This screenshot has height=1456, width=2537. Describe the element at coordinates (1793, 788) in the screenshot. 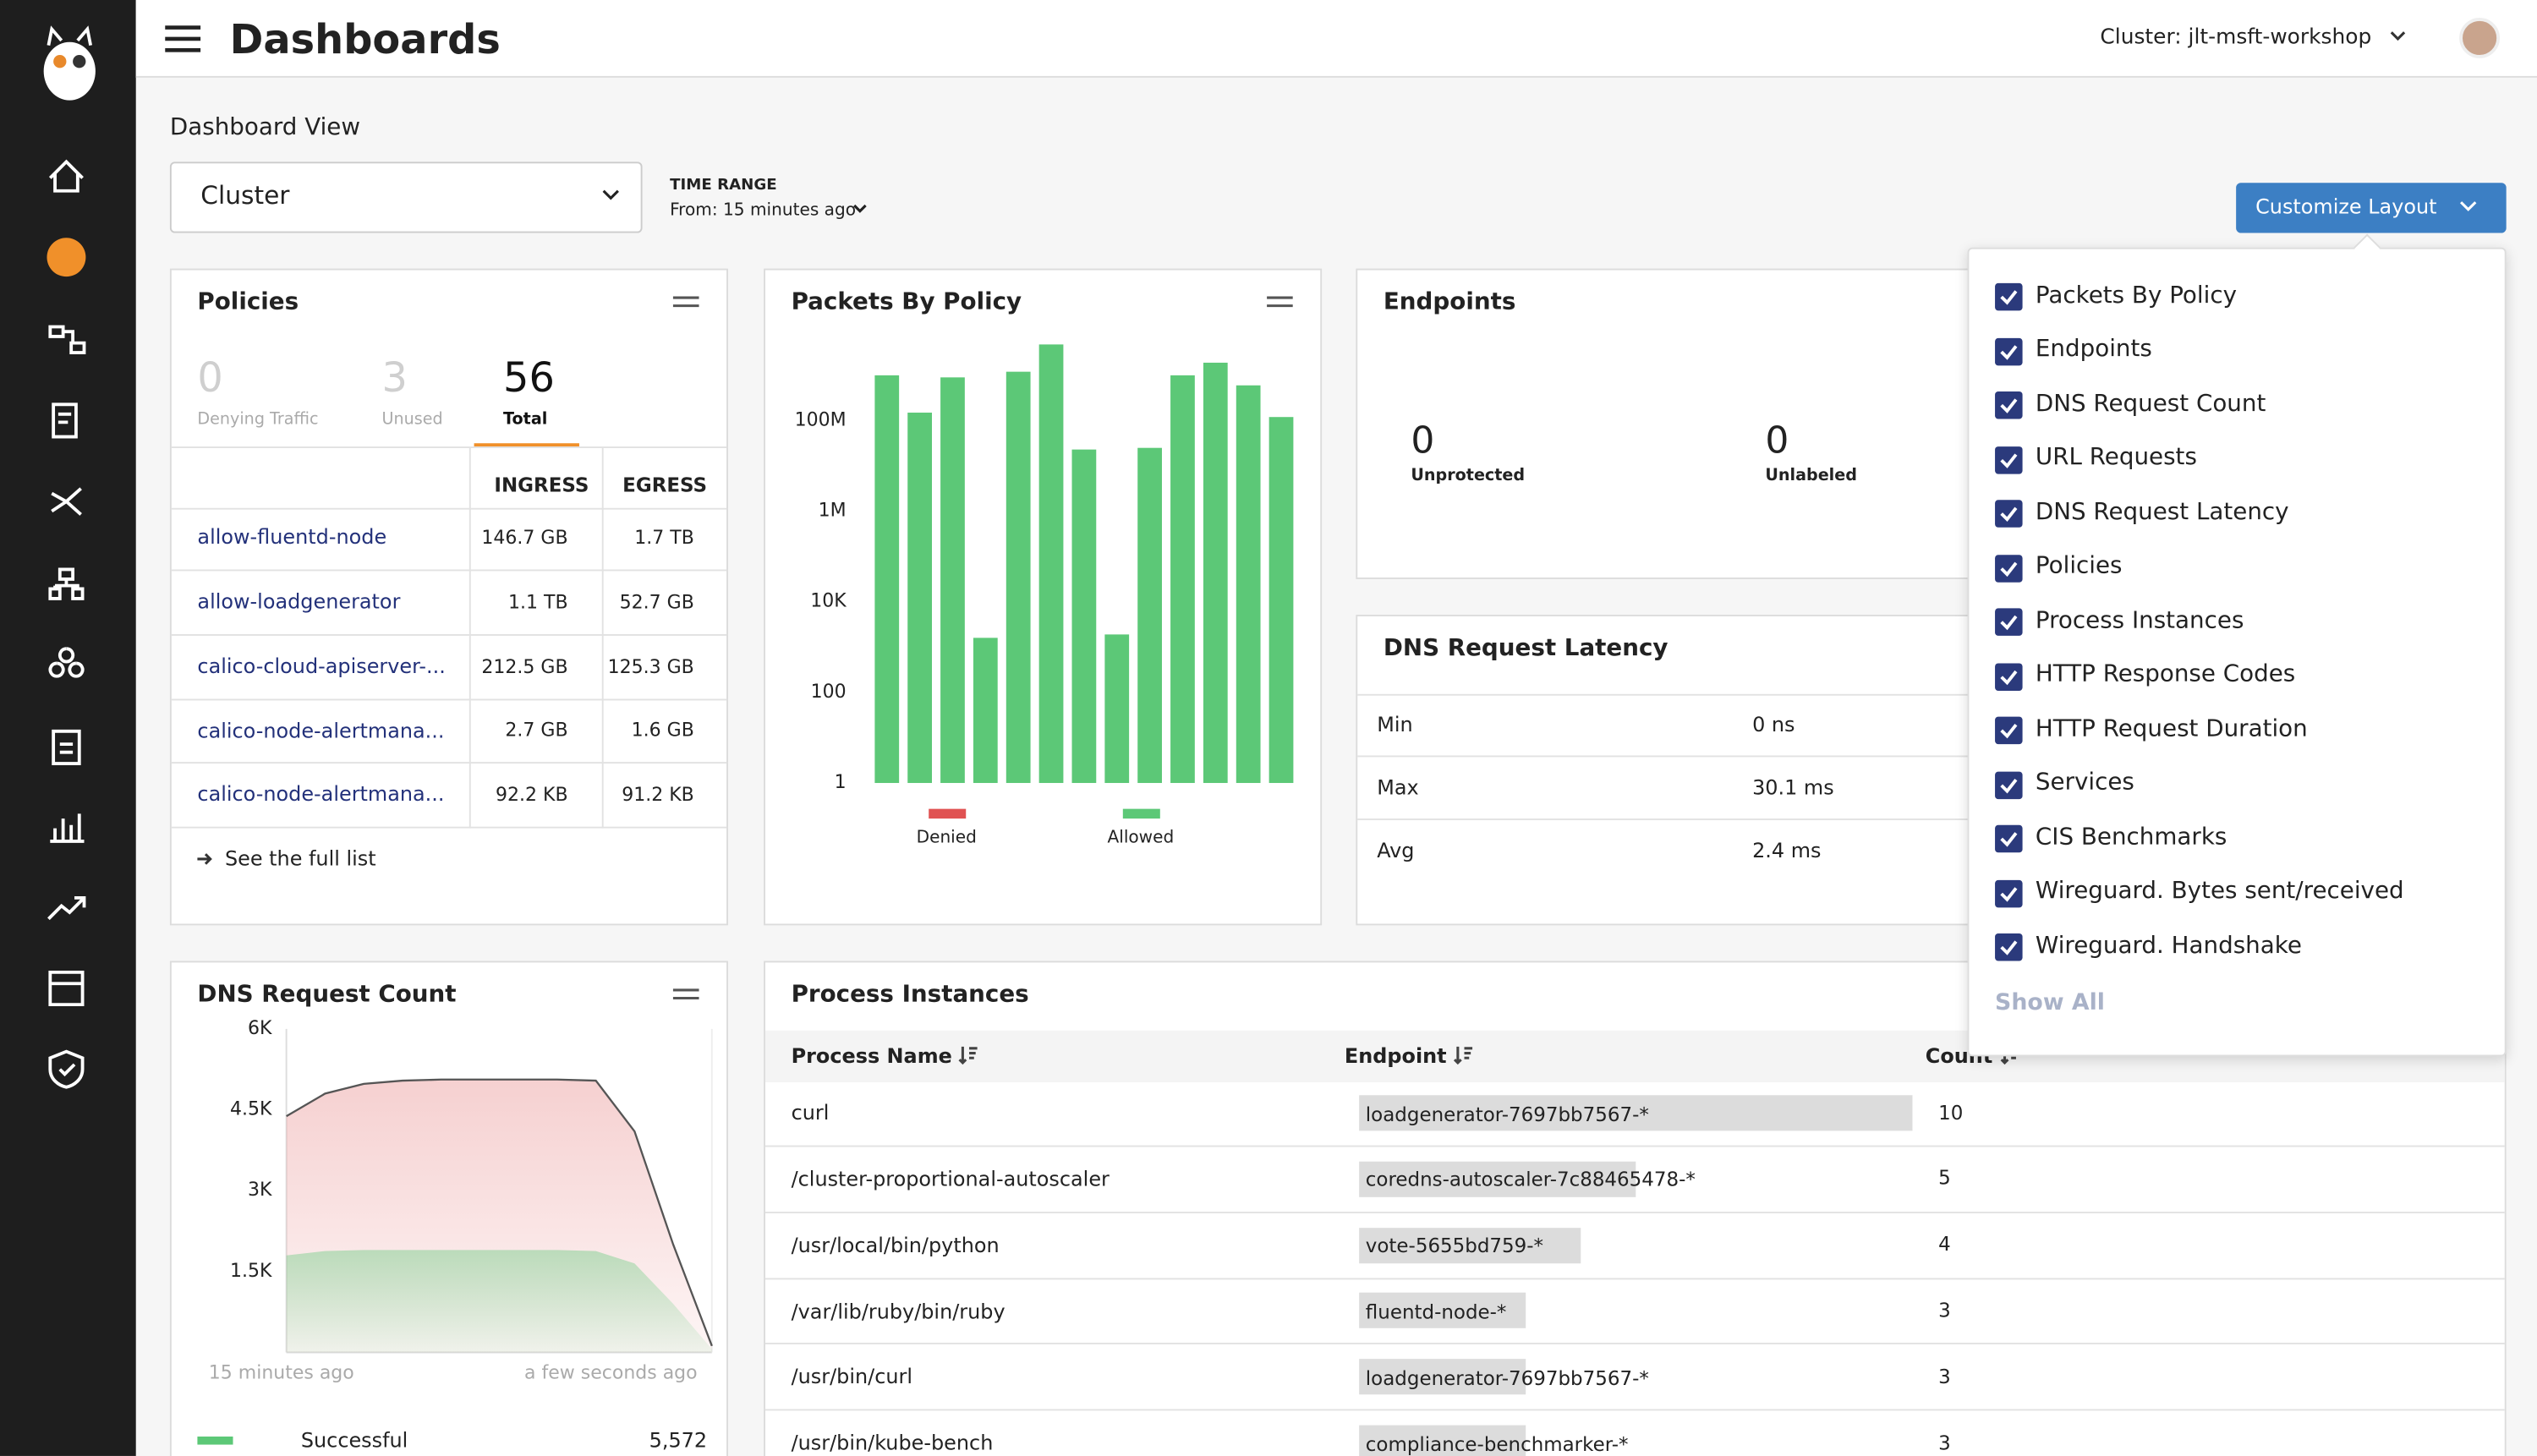

I see `latency-value: 30.1 ms` at that location.